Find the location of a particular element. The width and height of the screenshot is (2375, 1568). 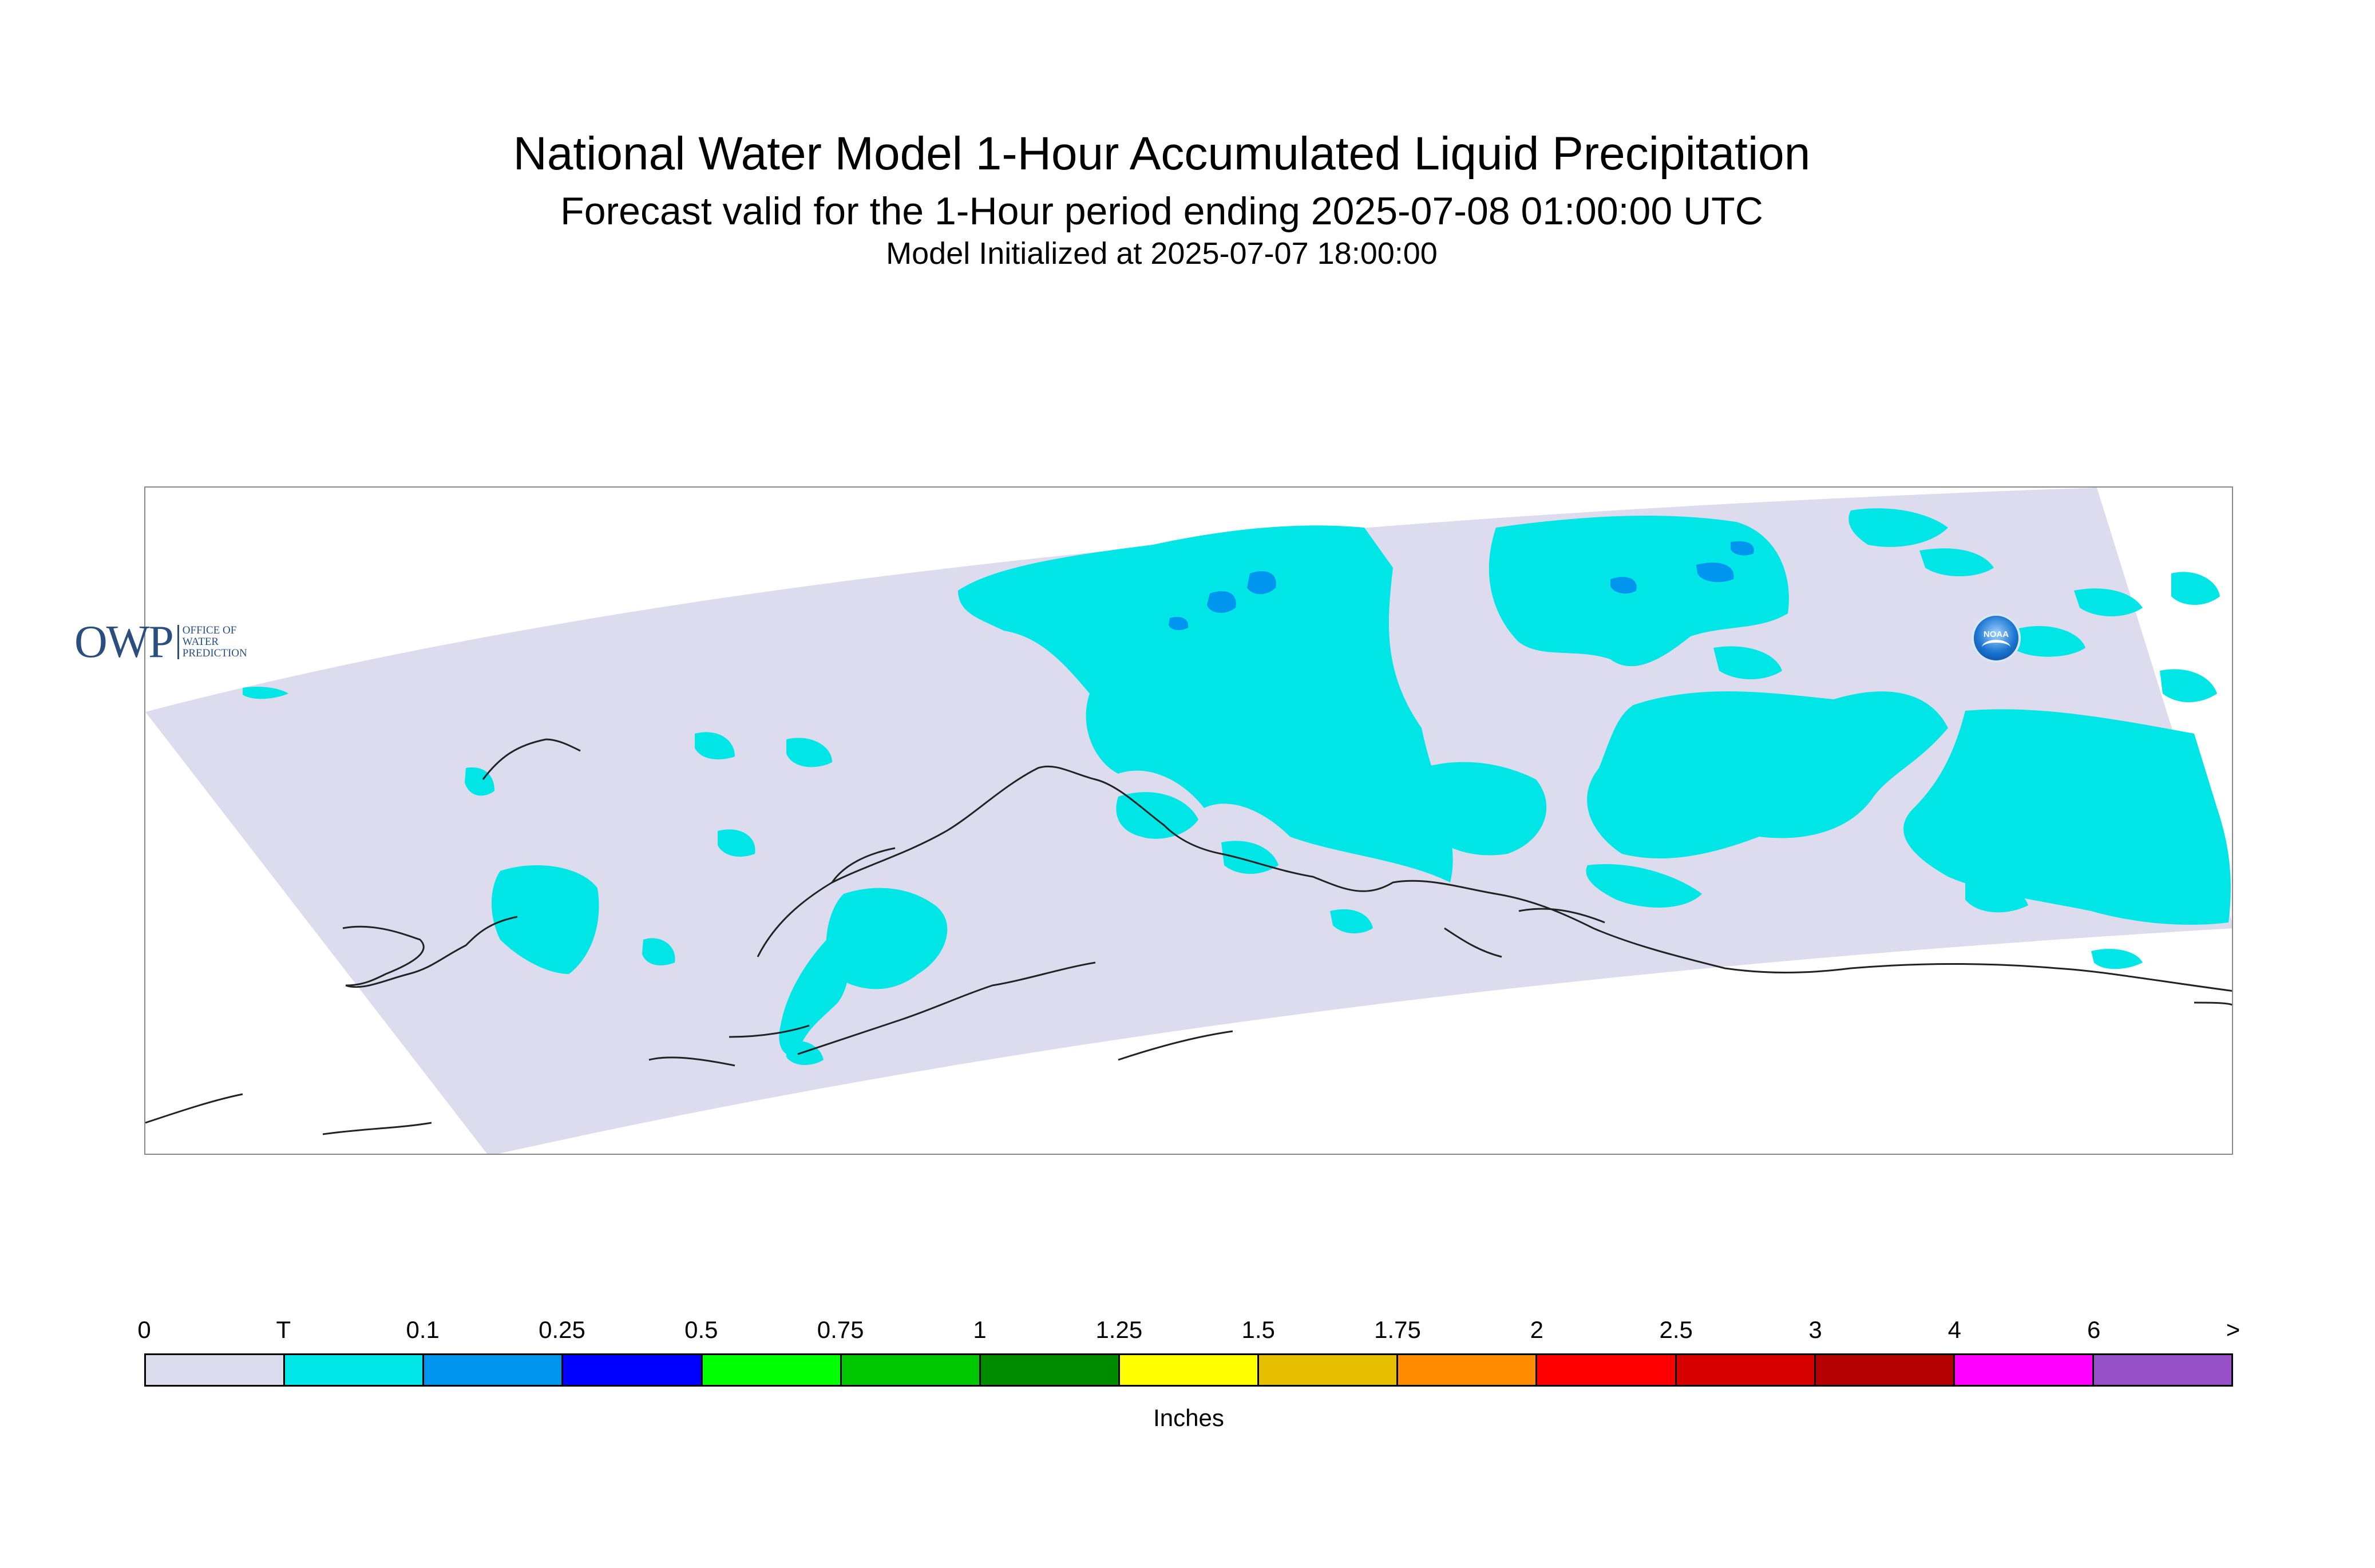

legend-tick-label: 0.25 is located at coordinates (562, 1329).